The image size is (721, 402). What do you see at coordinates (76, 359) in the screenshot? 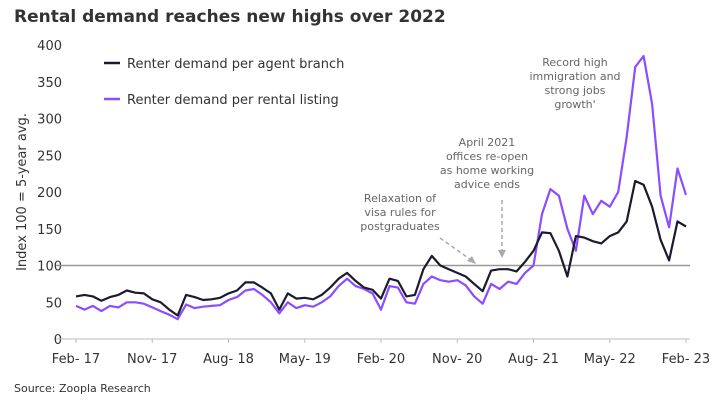
I see `x-tick-label: Feb- 17` at bounding box center [76, 359].